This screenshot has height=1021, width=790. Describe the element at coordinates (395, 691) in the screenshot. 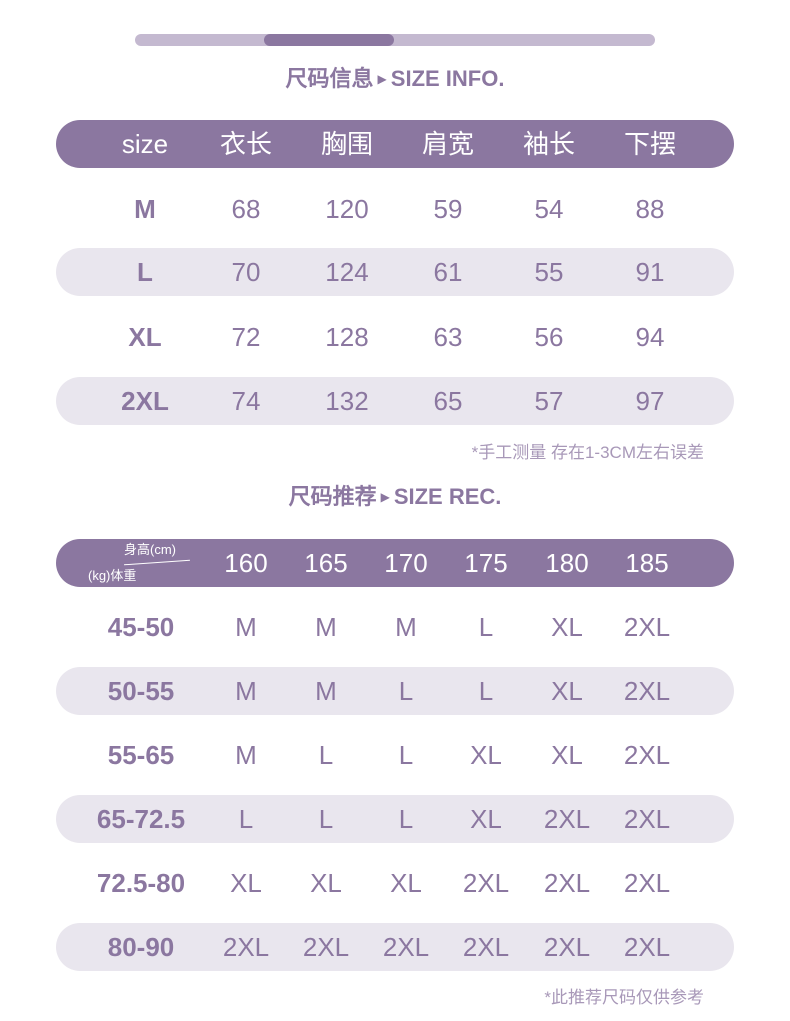

I see `table-row: 50-55 M M L L XL 2XL` at that location.